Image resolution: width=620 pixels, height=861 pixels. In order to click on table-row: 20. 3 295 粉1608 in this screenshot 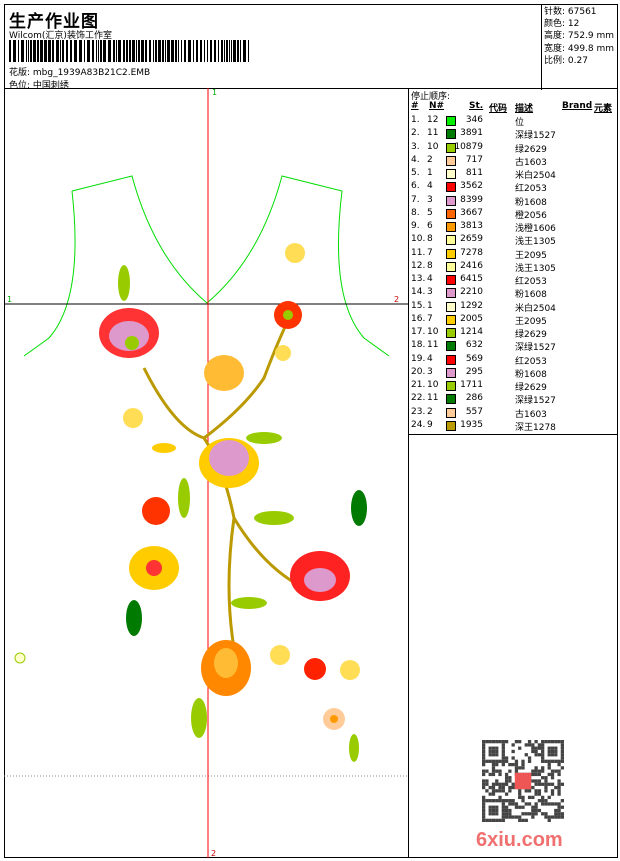, I will do `click(513, 373)`.